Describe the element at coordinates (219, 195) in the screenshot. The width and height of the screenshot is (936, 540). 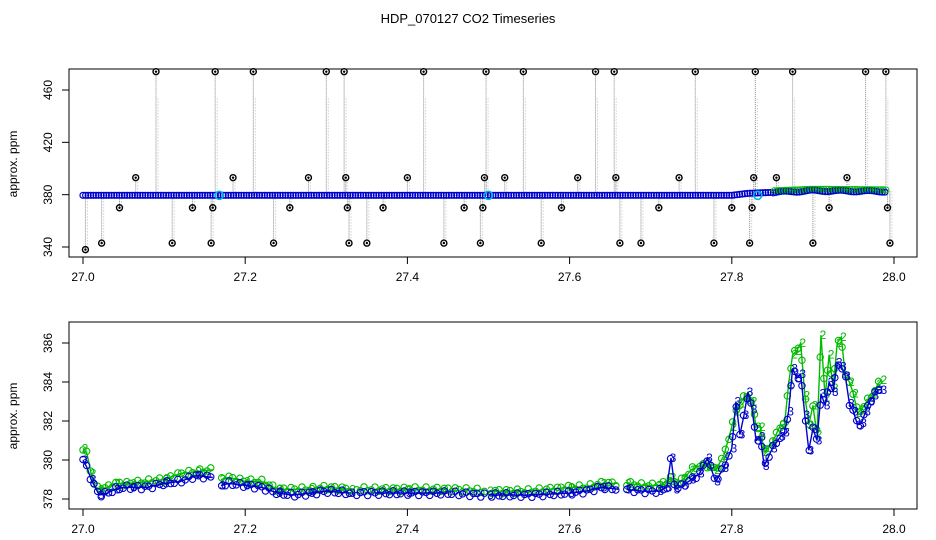
I see `highlight-point` at that location.